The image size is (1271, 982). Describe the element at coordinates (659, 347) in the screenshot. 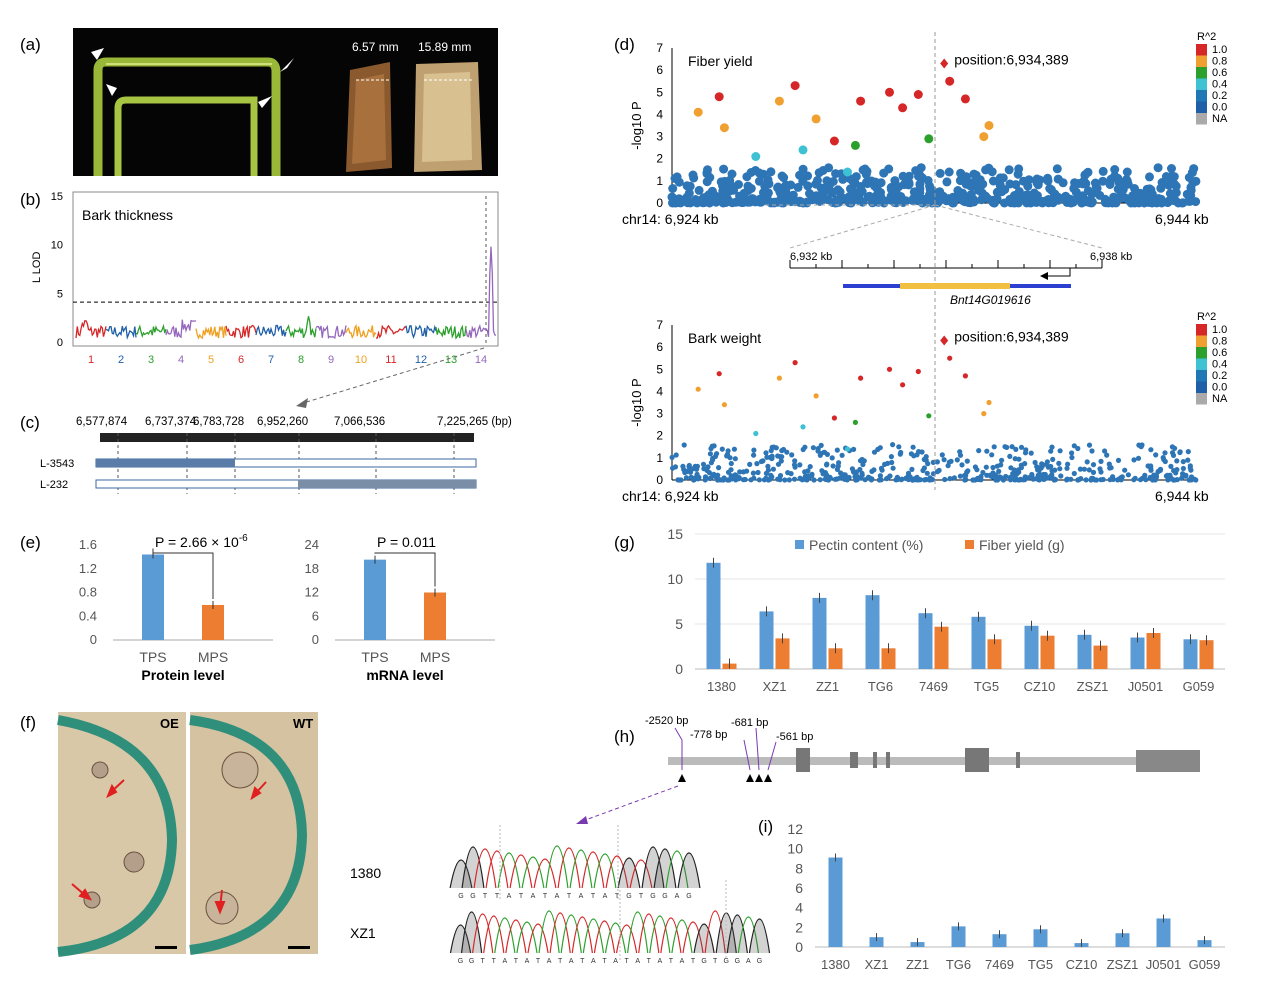

I see `manhattan-ytick: 6` at that location.